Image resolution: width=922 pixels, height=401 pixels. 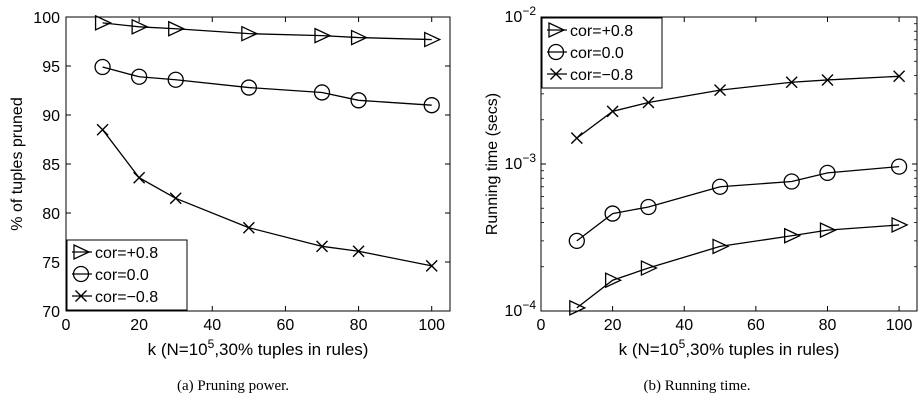 What do you see at coordinates (529, 158) in the screenshot?
I see `y-tick-label-exp: −3` at bounding box center [529, 158].